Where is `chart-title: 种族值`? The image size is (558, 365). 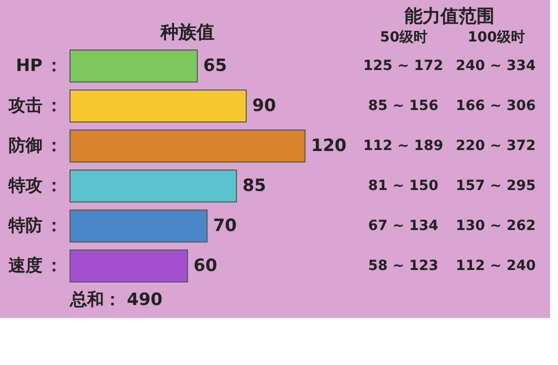
chart-title: 种族值 is located at coordinates (187, 32).